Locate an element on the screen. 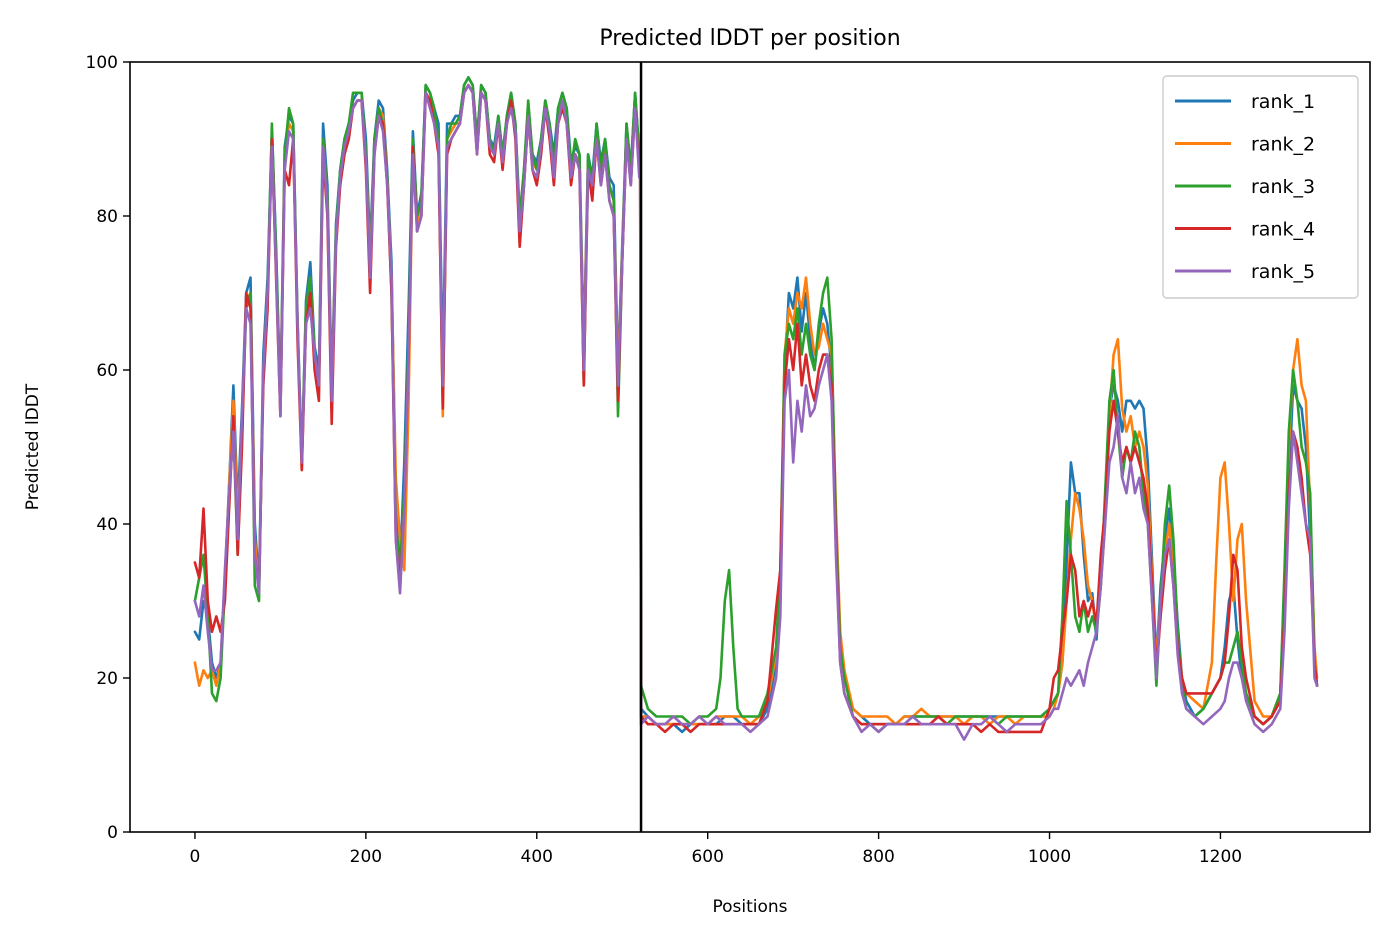 This screenshot has width=1391, height=939. legend: rank_1 rank_2 rank_3 rank_4 rank_5 is located at coordinates (1260, 187).